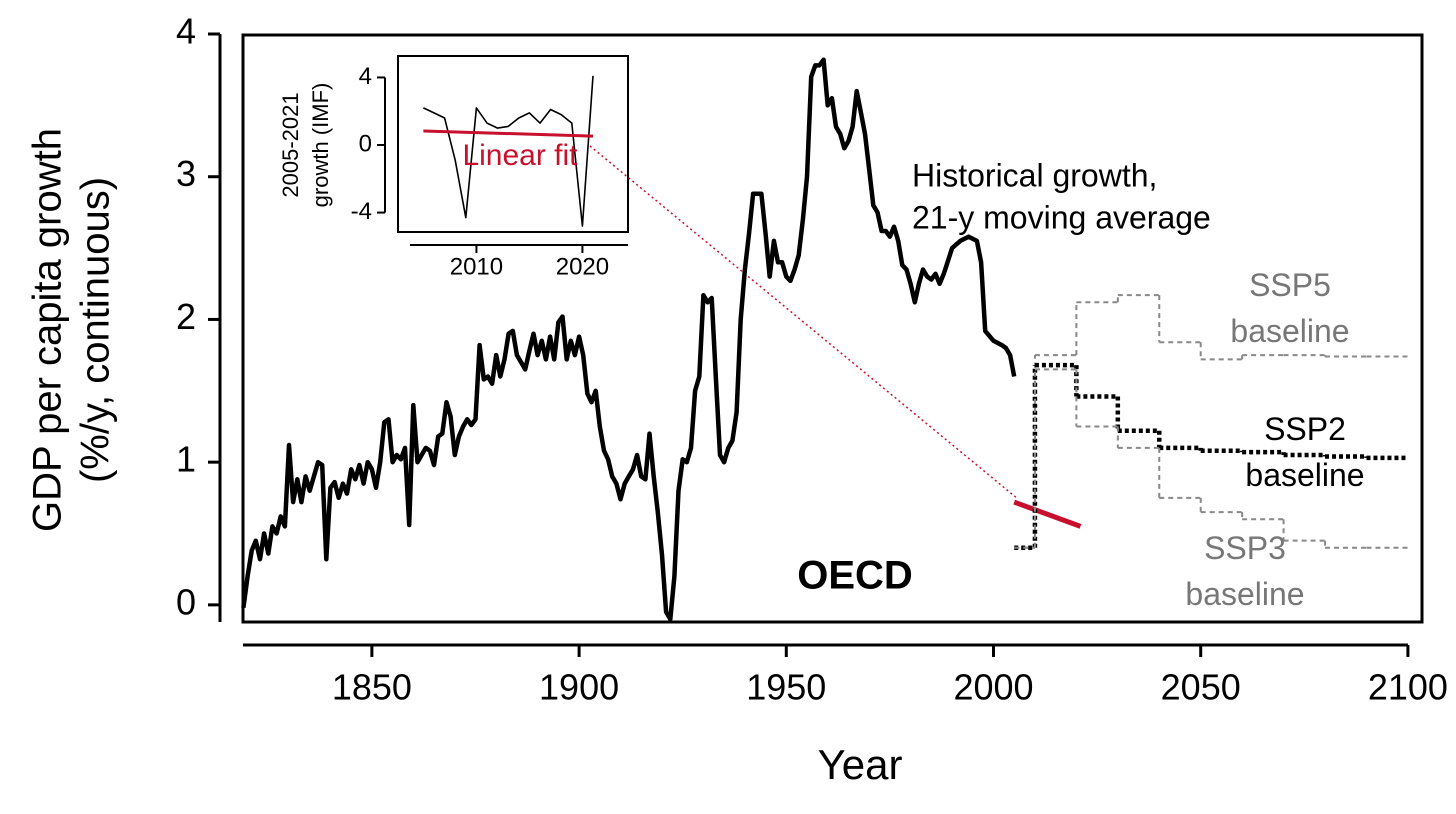 Image resolution: width=1456 pixels, height=814 pixels. What do you see at coordinates (582, 266) in the screenshot?
I see `x-tick-label: 2020` at bounding box center [582, 266].